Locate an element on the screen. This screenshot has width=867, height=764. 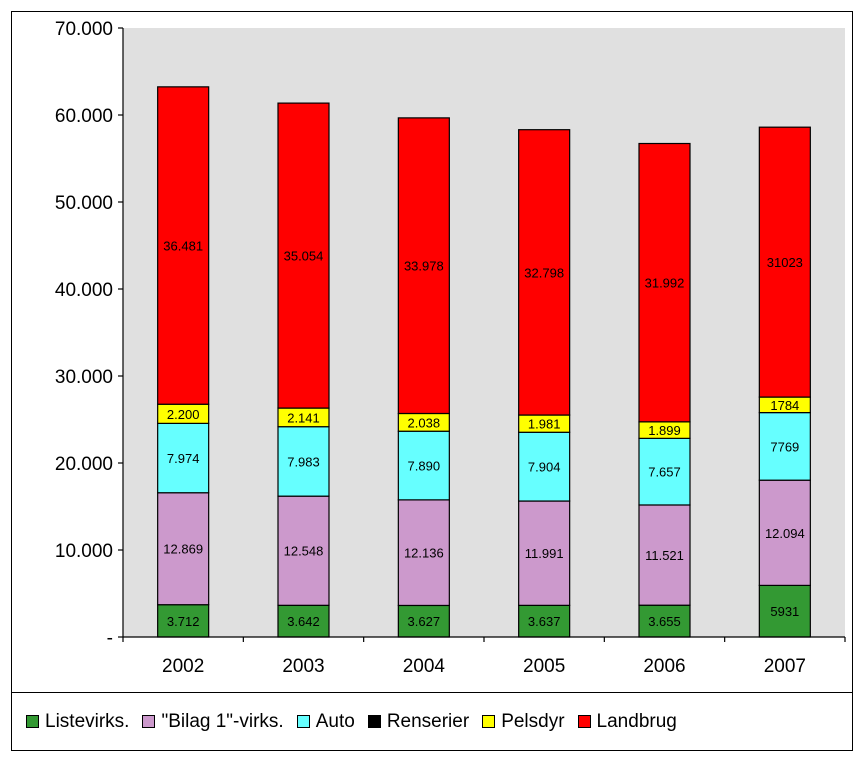
data-label: 7.974 is located at coordinates (183, 458).